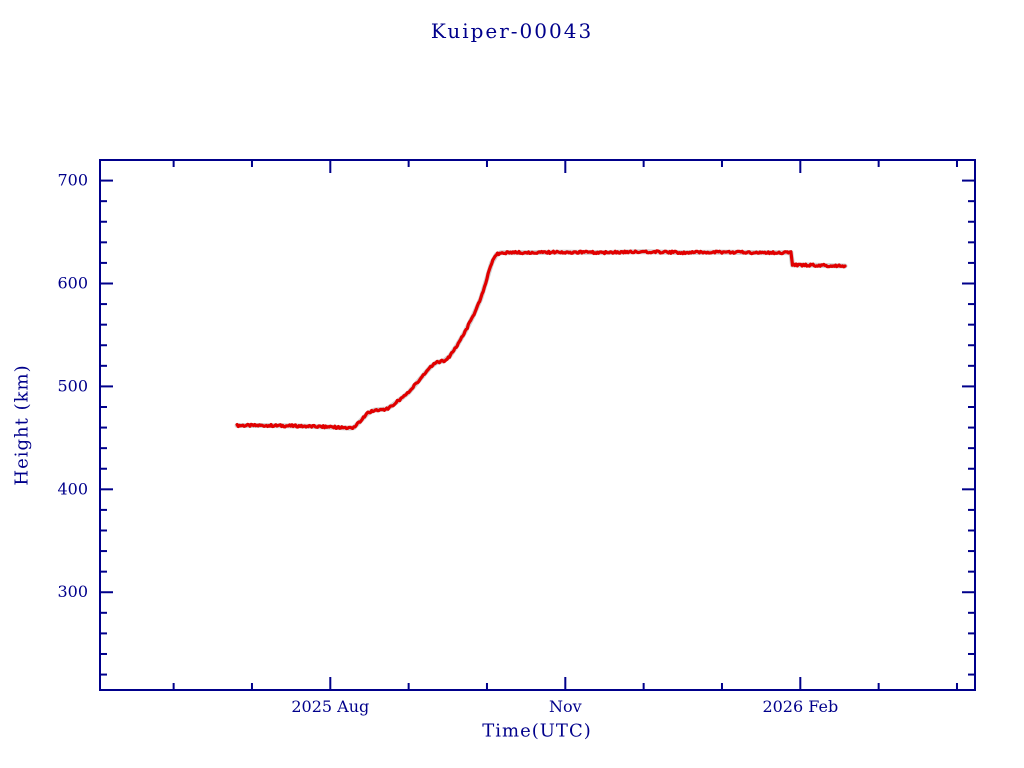  I want to click on y-tick-label: 300, so click(72, 591).